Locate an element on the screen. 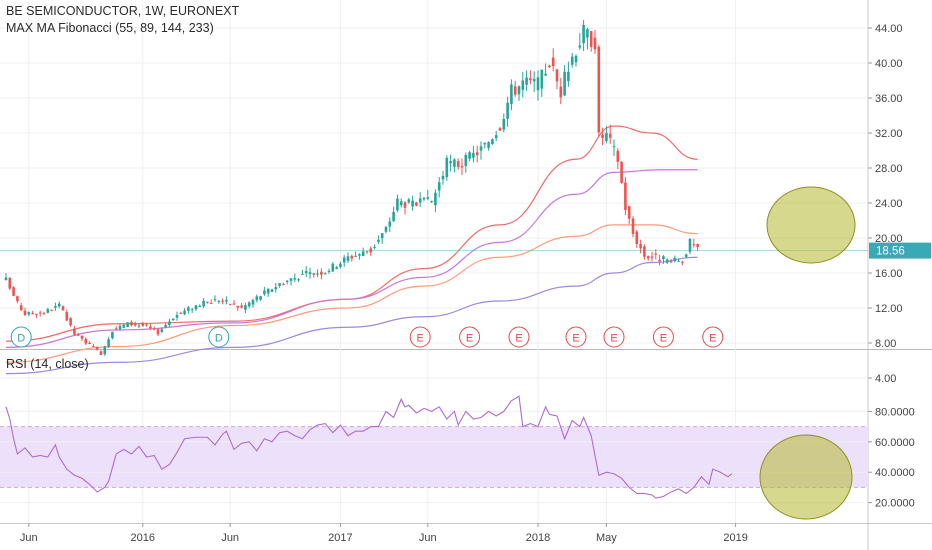 The image size is (932, 550). price-tick-label: 8.00 is located at coordinates (885, 344).